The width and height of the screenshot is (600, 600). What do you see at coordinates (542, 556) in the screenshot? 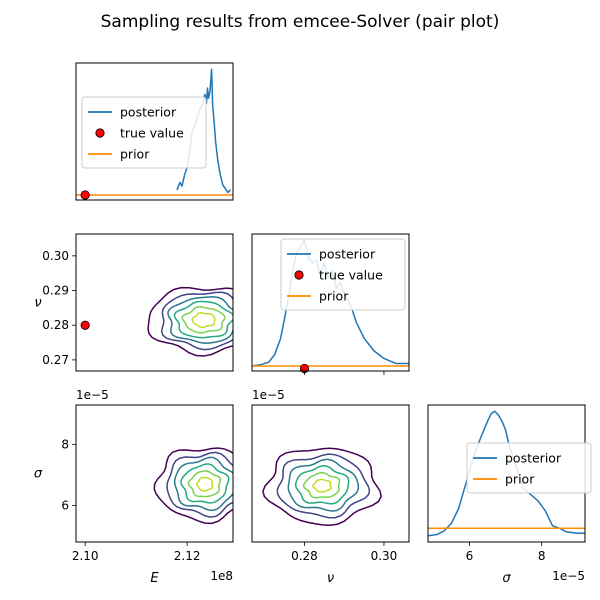
I see `x-tick-label: 8` at bounding box center [542, 556].